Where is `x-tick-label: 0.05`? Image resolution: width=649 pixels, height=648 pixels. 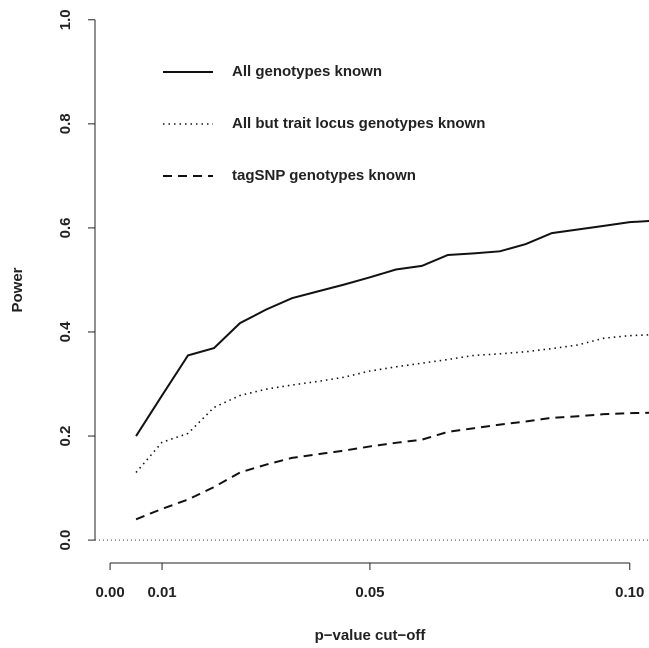 x-tick-label: 0.05 is located at coordinates (369, 592).